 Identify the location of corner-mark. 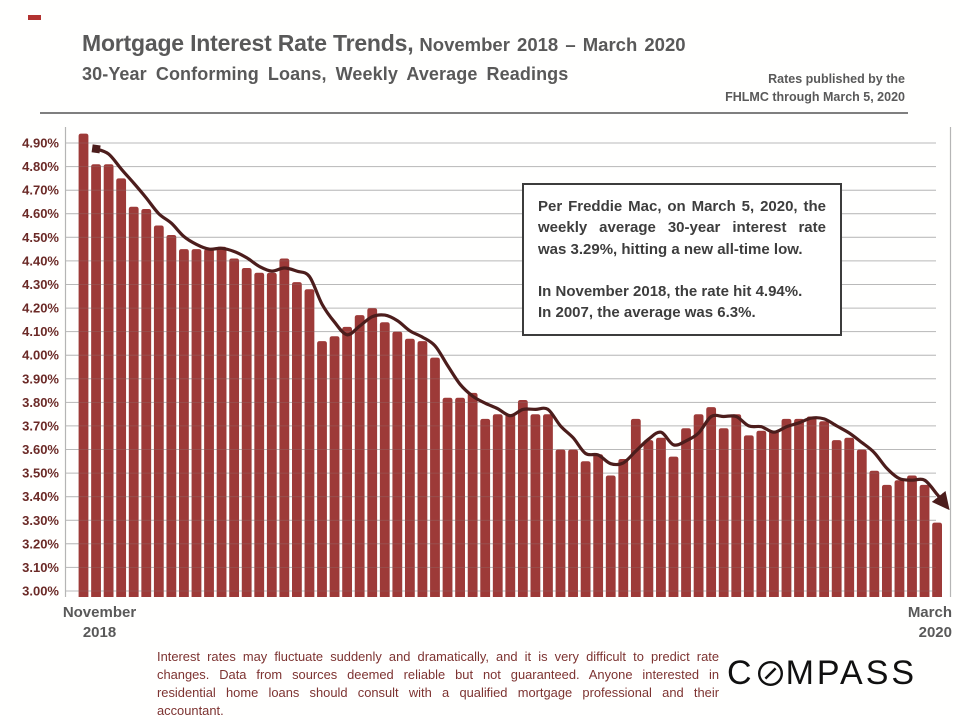
(34, 17).